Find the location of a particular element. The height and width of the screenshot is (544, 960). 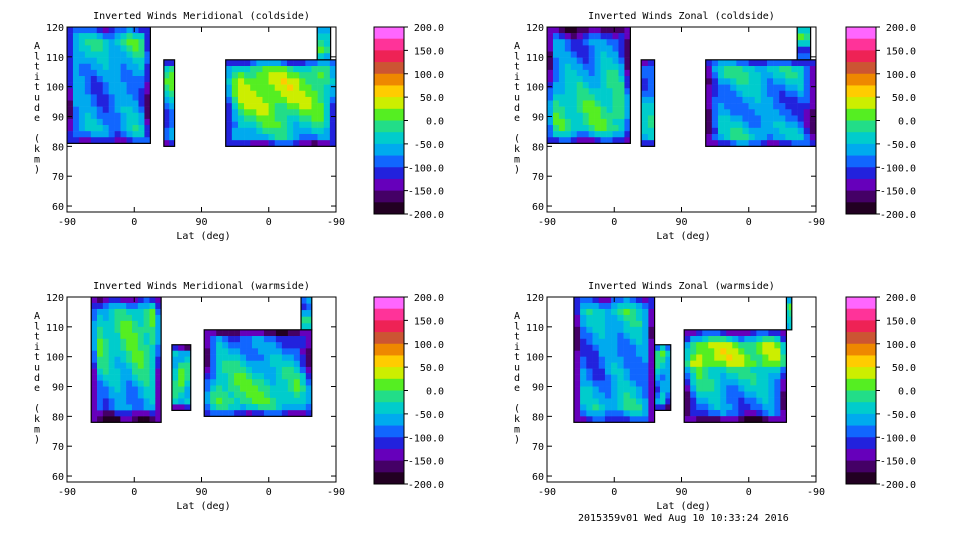

contour-outline is located at coordinates (306, 314).